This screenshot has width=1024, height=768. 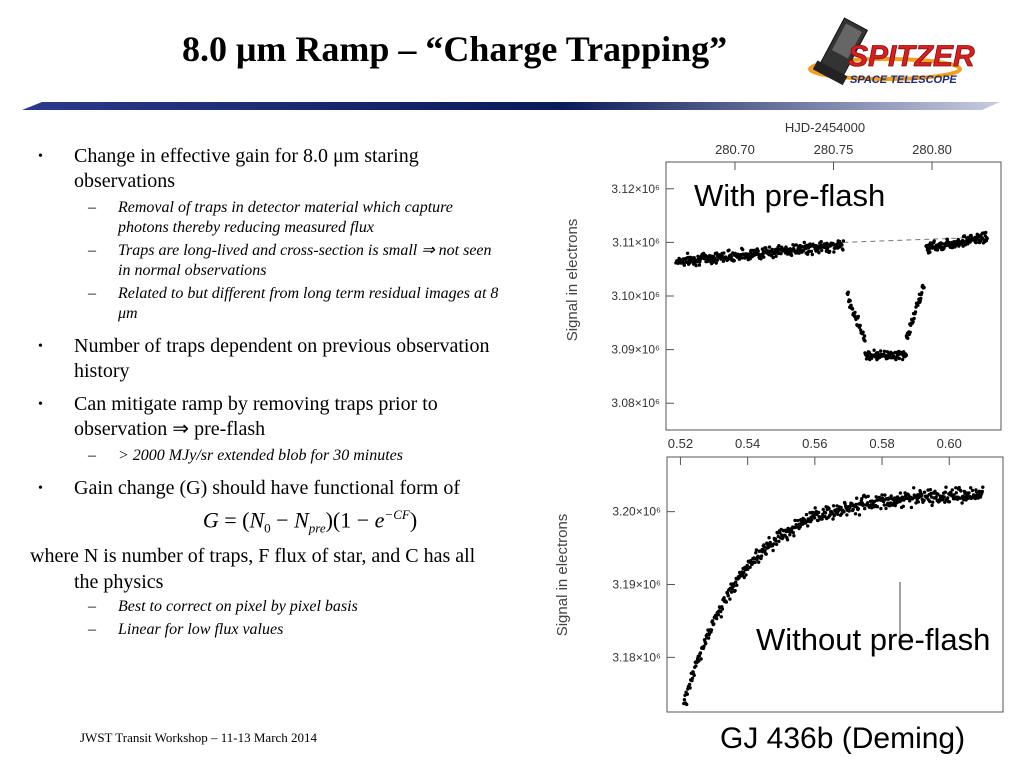 I want to click on x-tick-label: 0.54, so click(x=747, y=443).